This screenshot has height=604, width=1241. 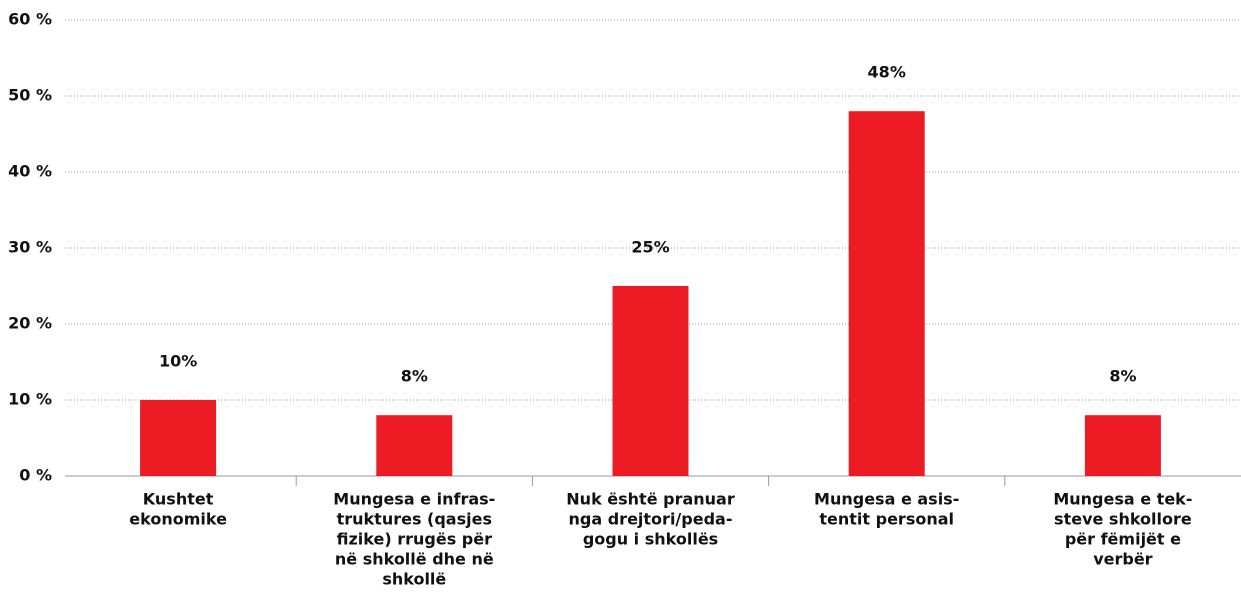 What do you see at coordinates (30, 171) in the screenshot?
I see `y-tick-label: 40 %` at bounding box center [30, 171].